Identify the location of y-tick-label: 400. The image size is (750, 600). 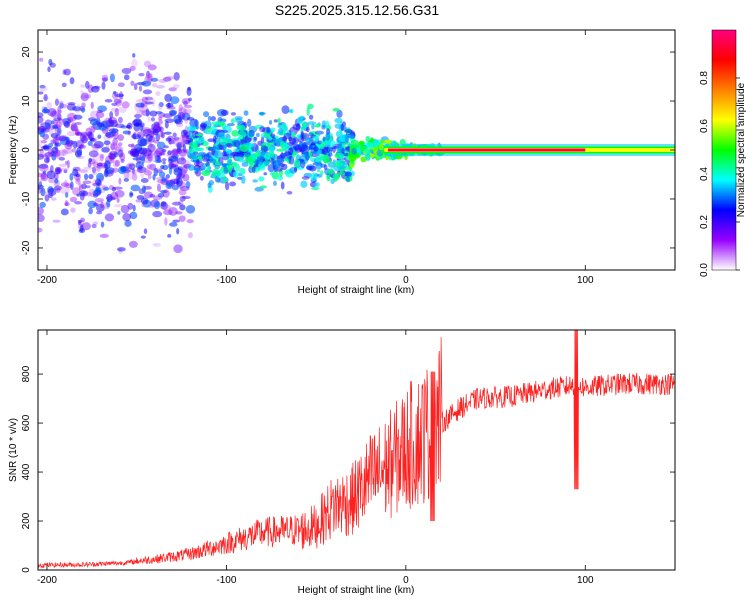
(26, 471).